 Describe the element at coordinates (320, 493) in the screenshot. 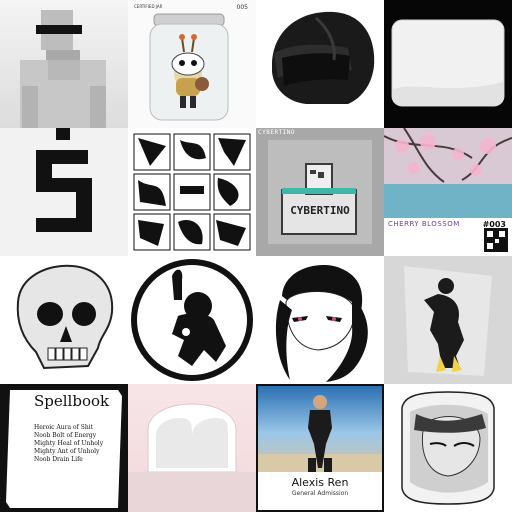

I see `alexis-ren-ticket-type: General Admission` at that location.